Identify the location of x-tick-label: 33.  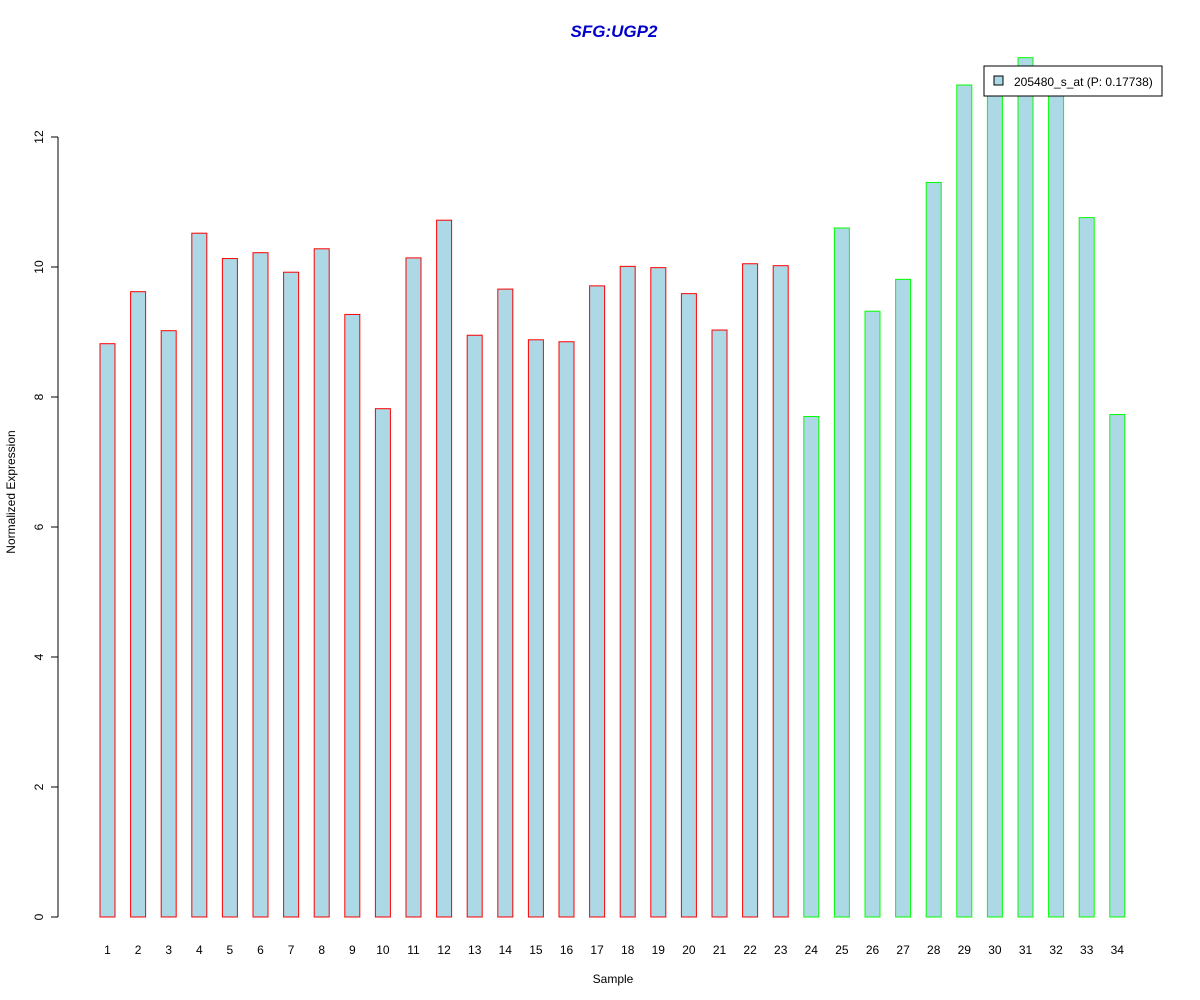
(1087, 950).